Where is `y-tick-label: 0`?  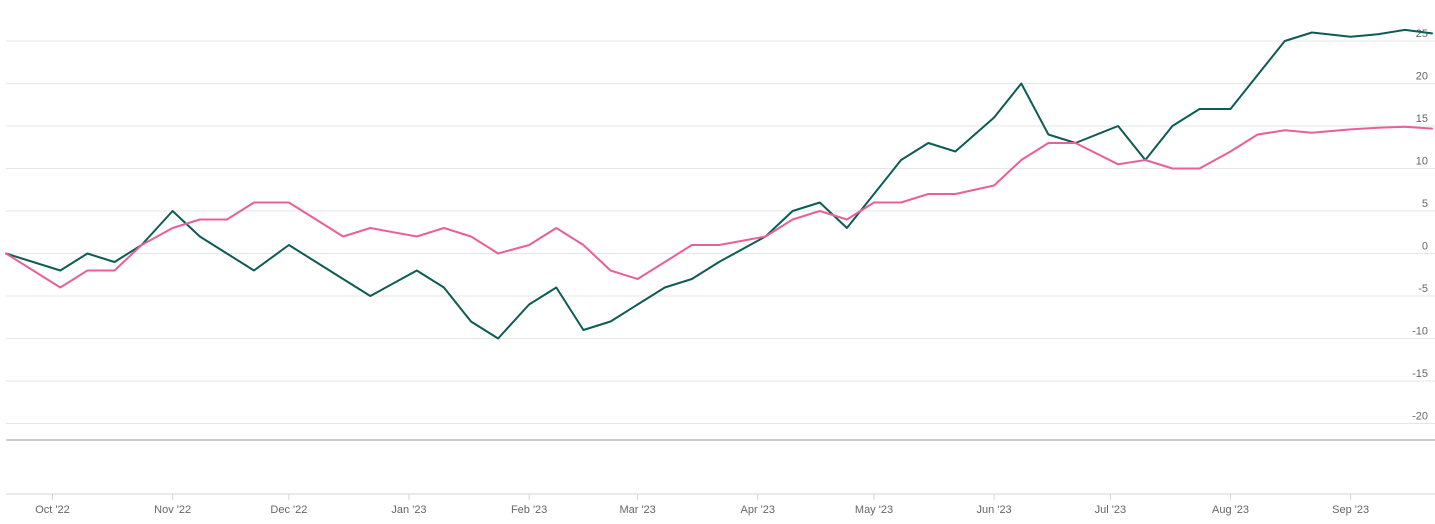
y-tick-label: 0 is located at coordinates (1425, 247).